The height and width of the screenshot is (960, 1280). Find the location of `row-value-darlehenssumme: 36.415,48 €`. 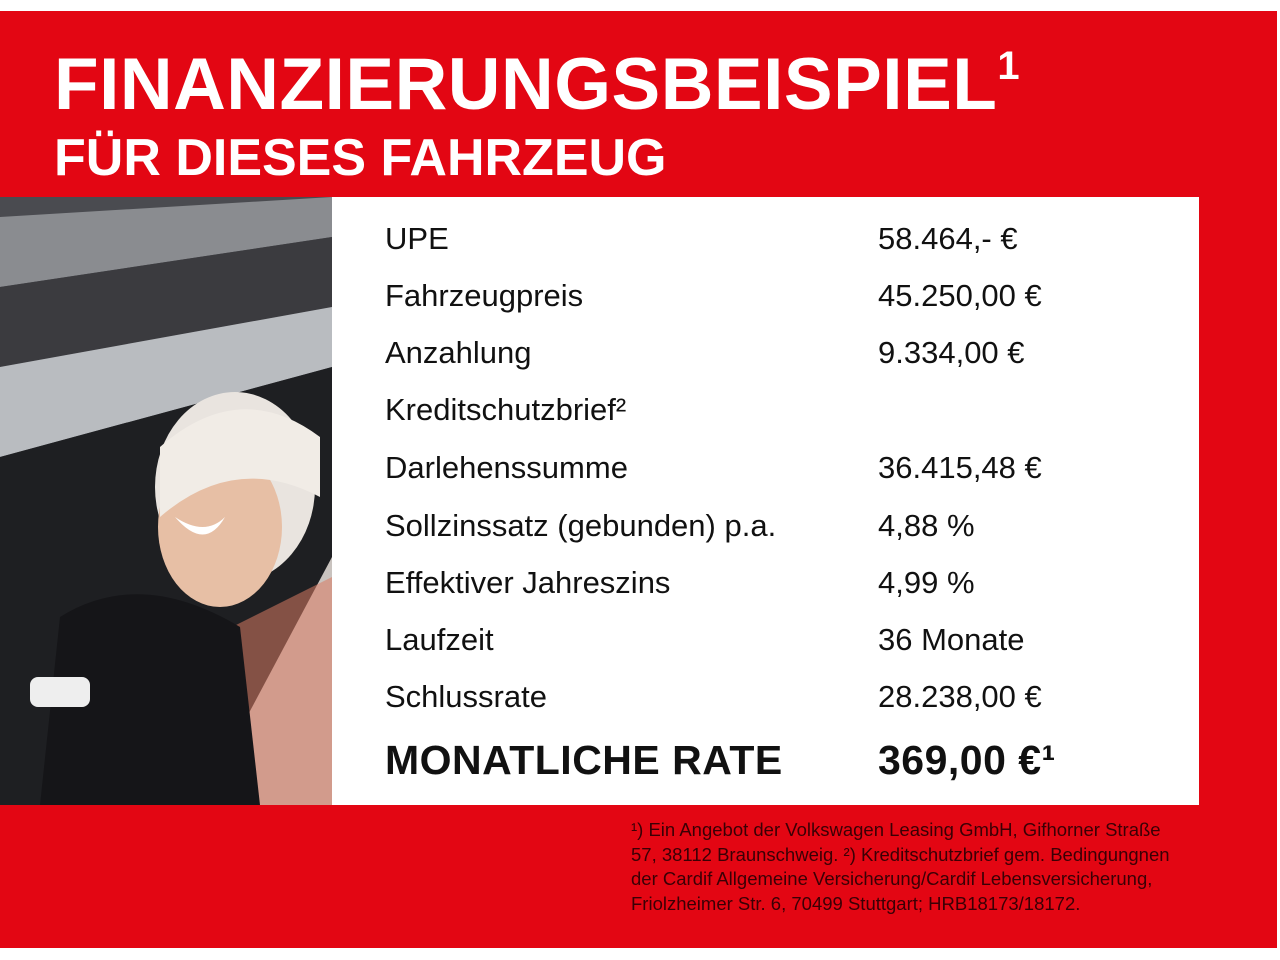

row-value-darlehenssumme: 36.415,48 € is located at coordinates (960, 467).